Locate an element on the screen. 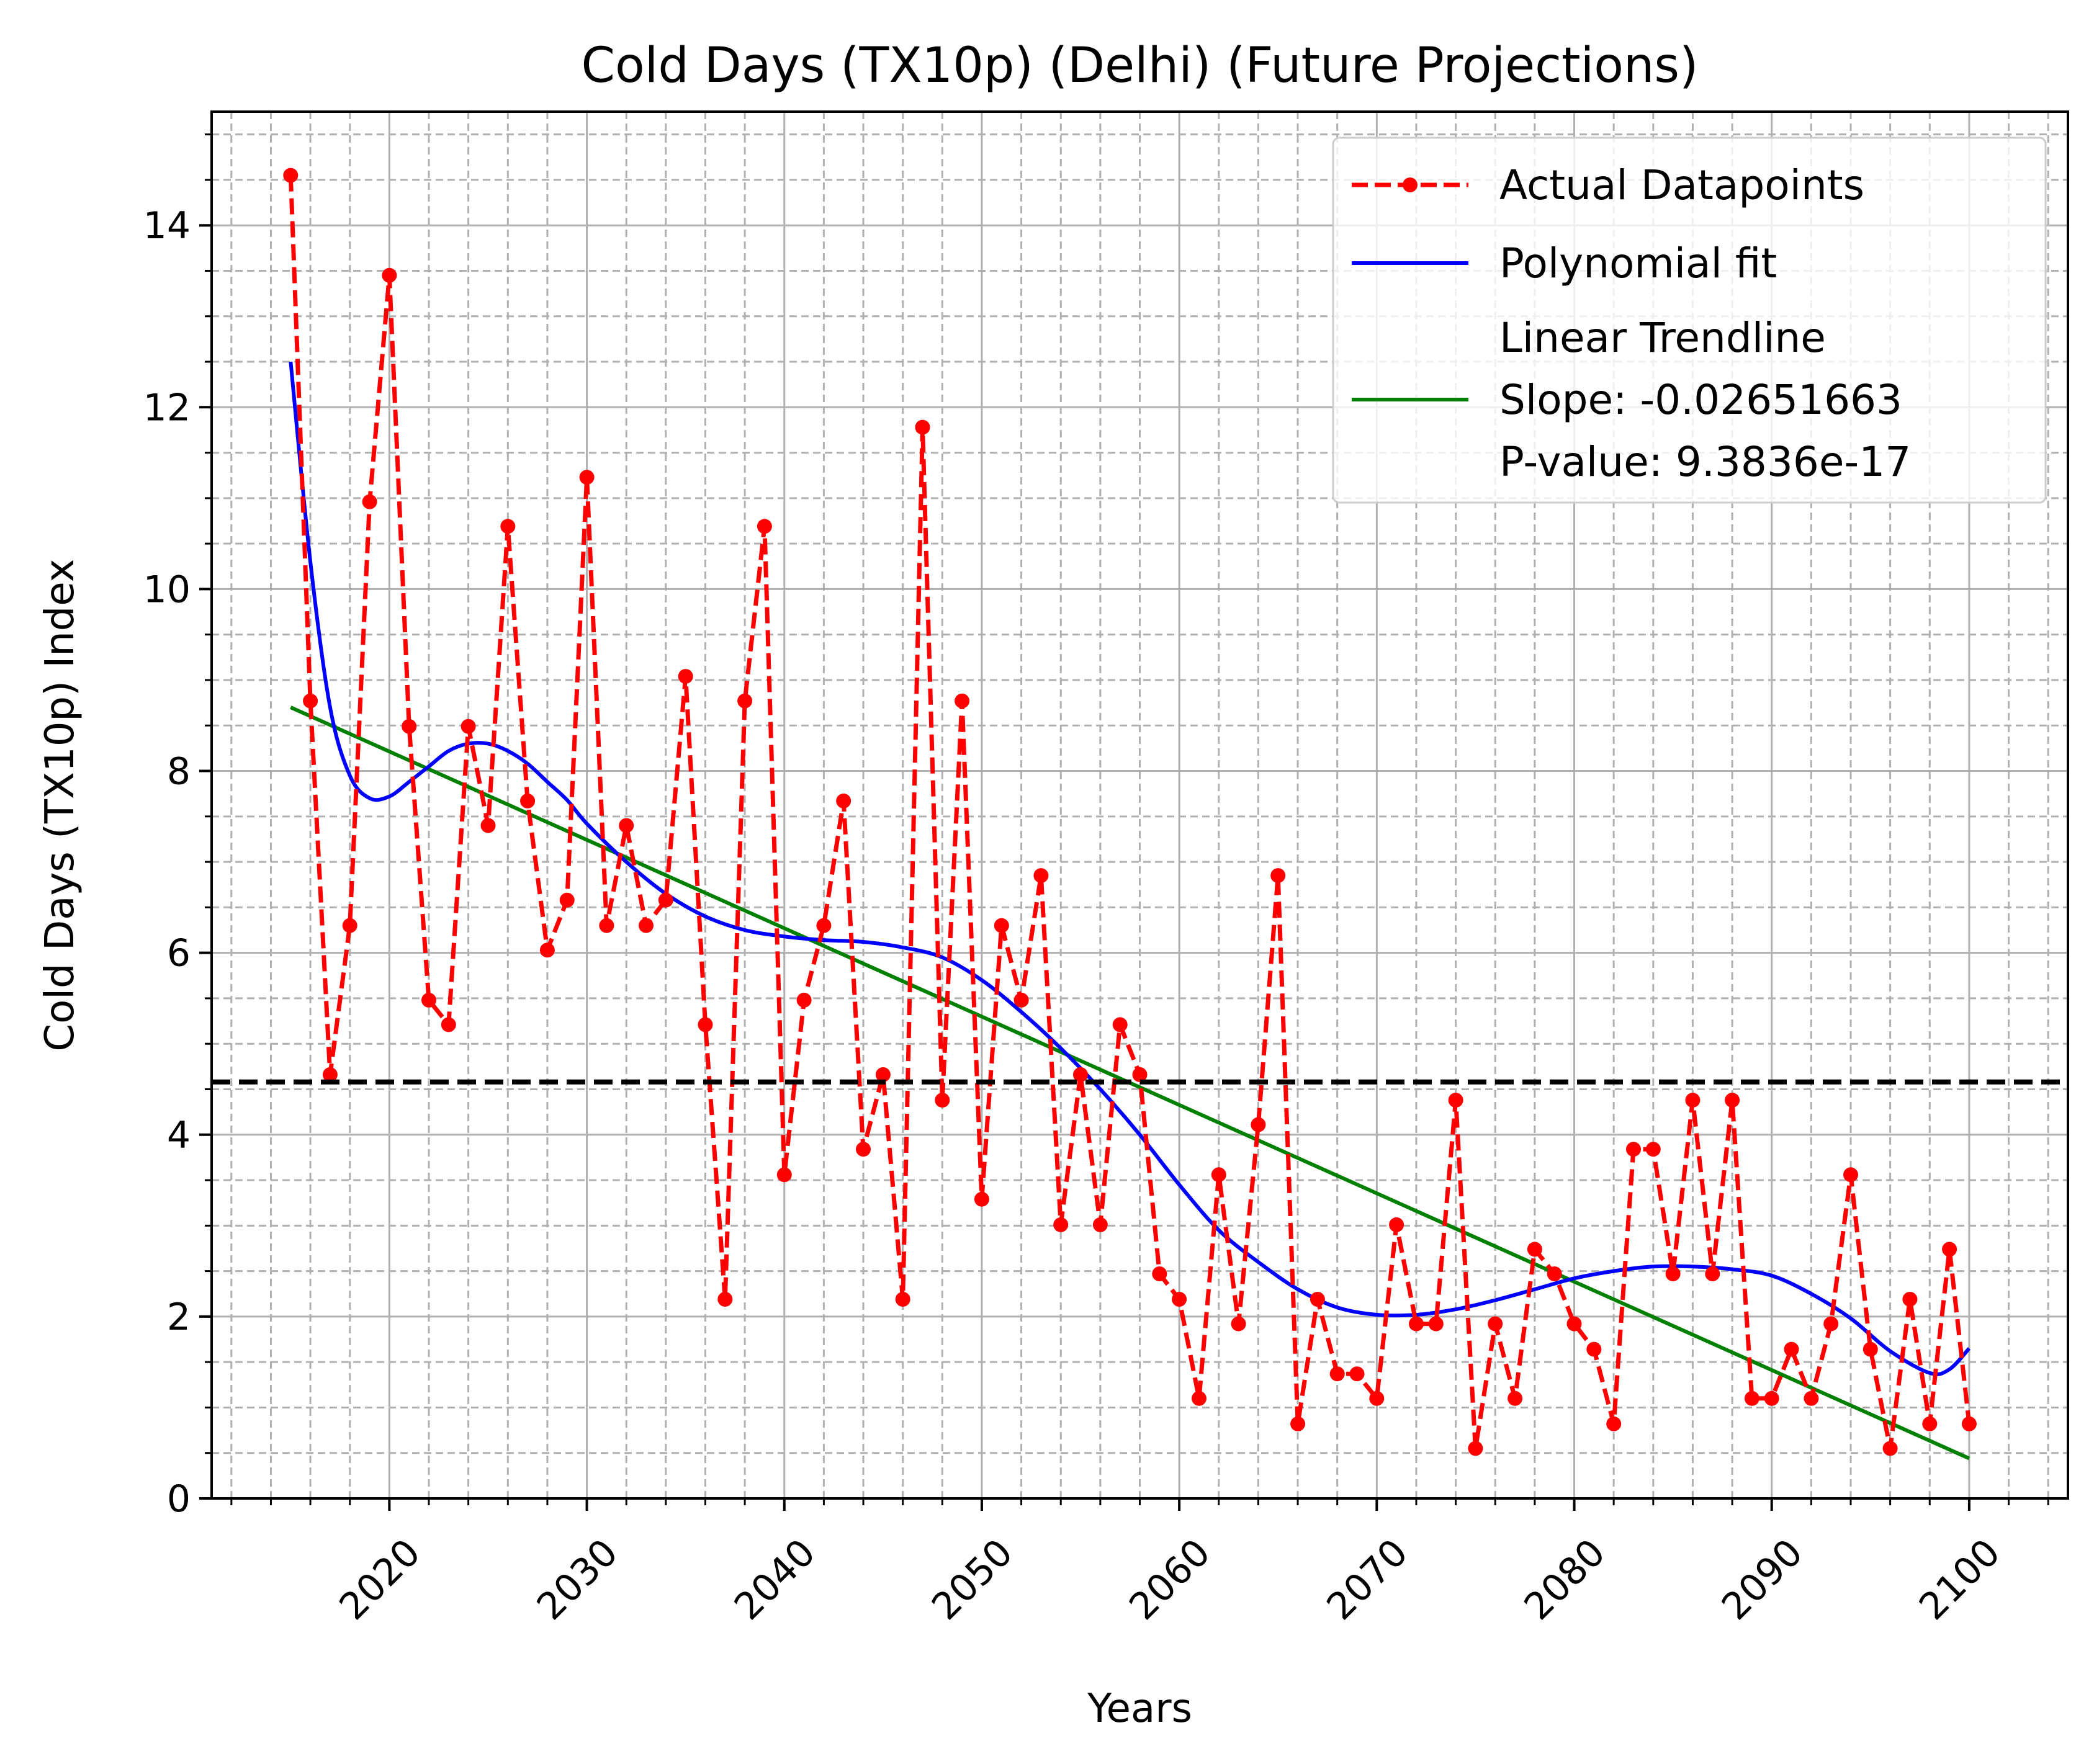 Image resolution: width=2094 pixels, height=1764 pixels. y-tick-label: 8 is located at coordinates (179, 772).